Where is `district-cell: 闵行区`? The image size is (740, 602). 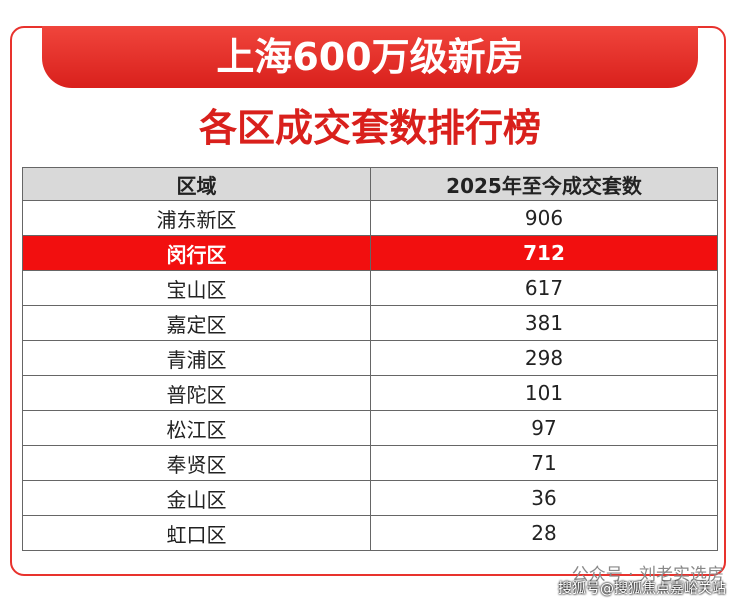
district-cell: 闵行区 is located at coordinates (196, 253).